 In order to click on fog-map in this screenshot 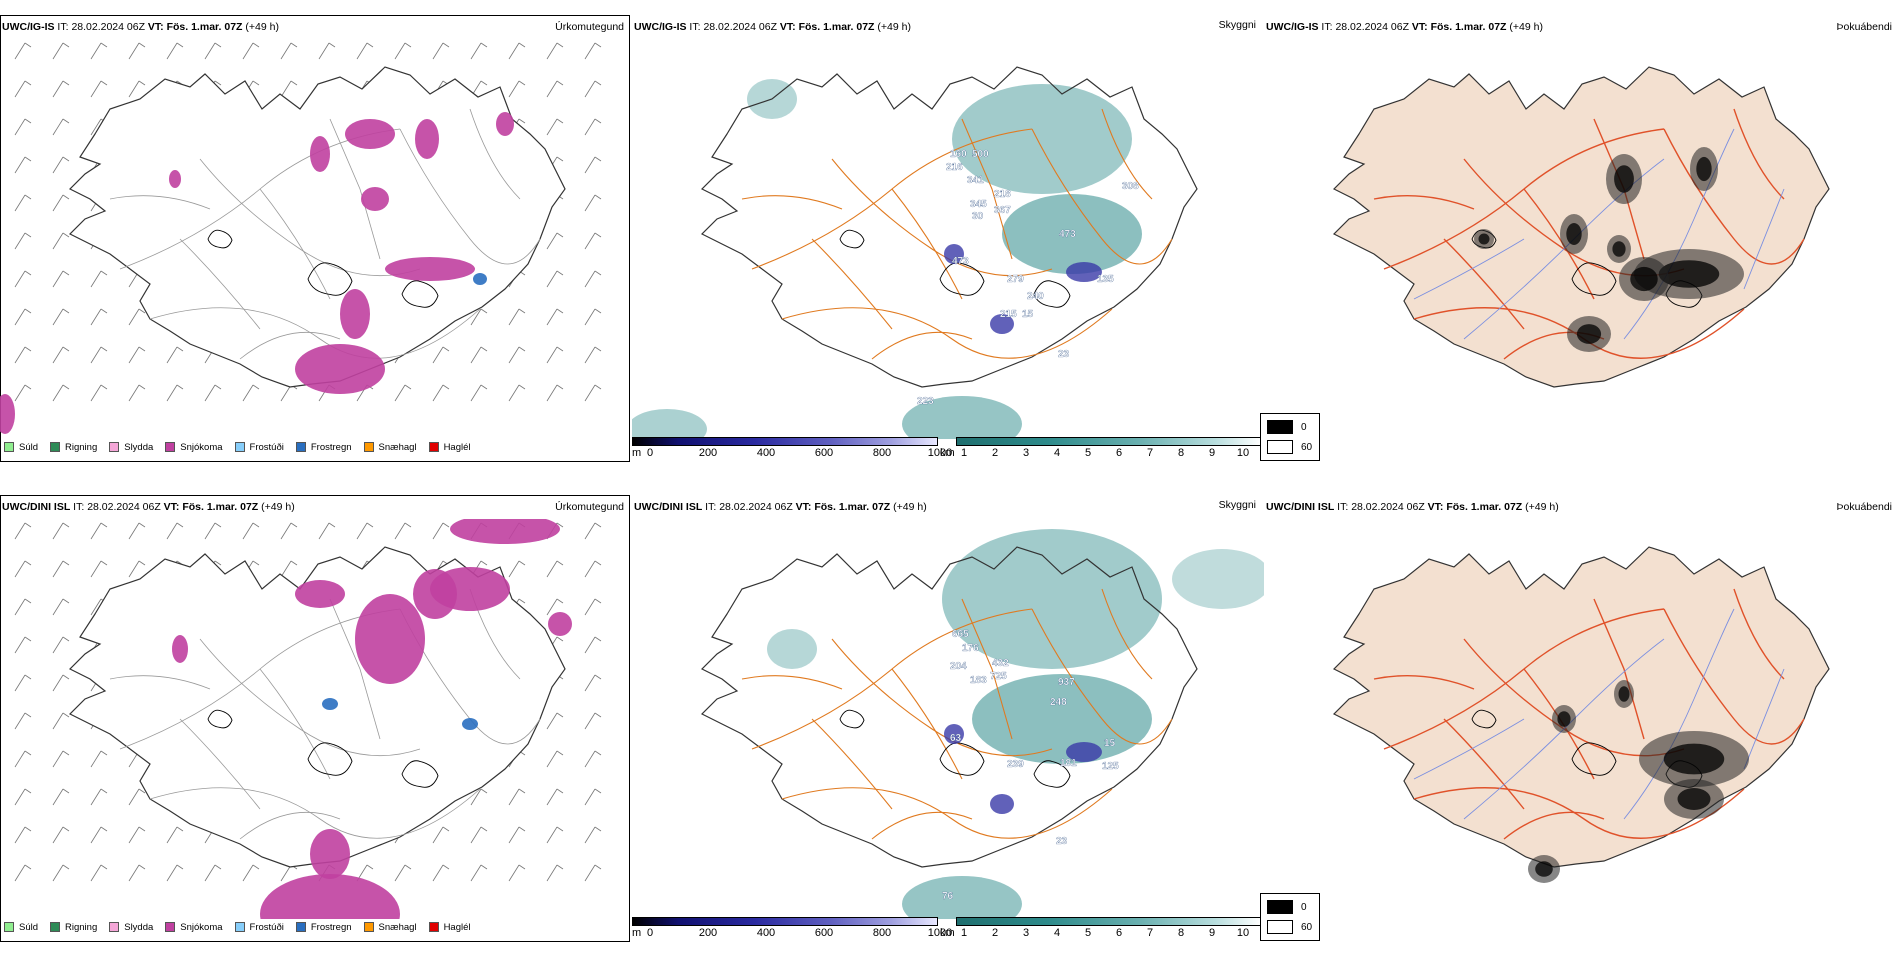, I will do `click(1581, 227)`.